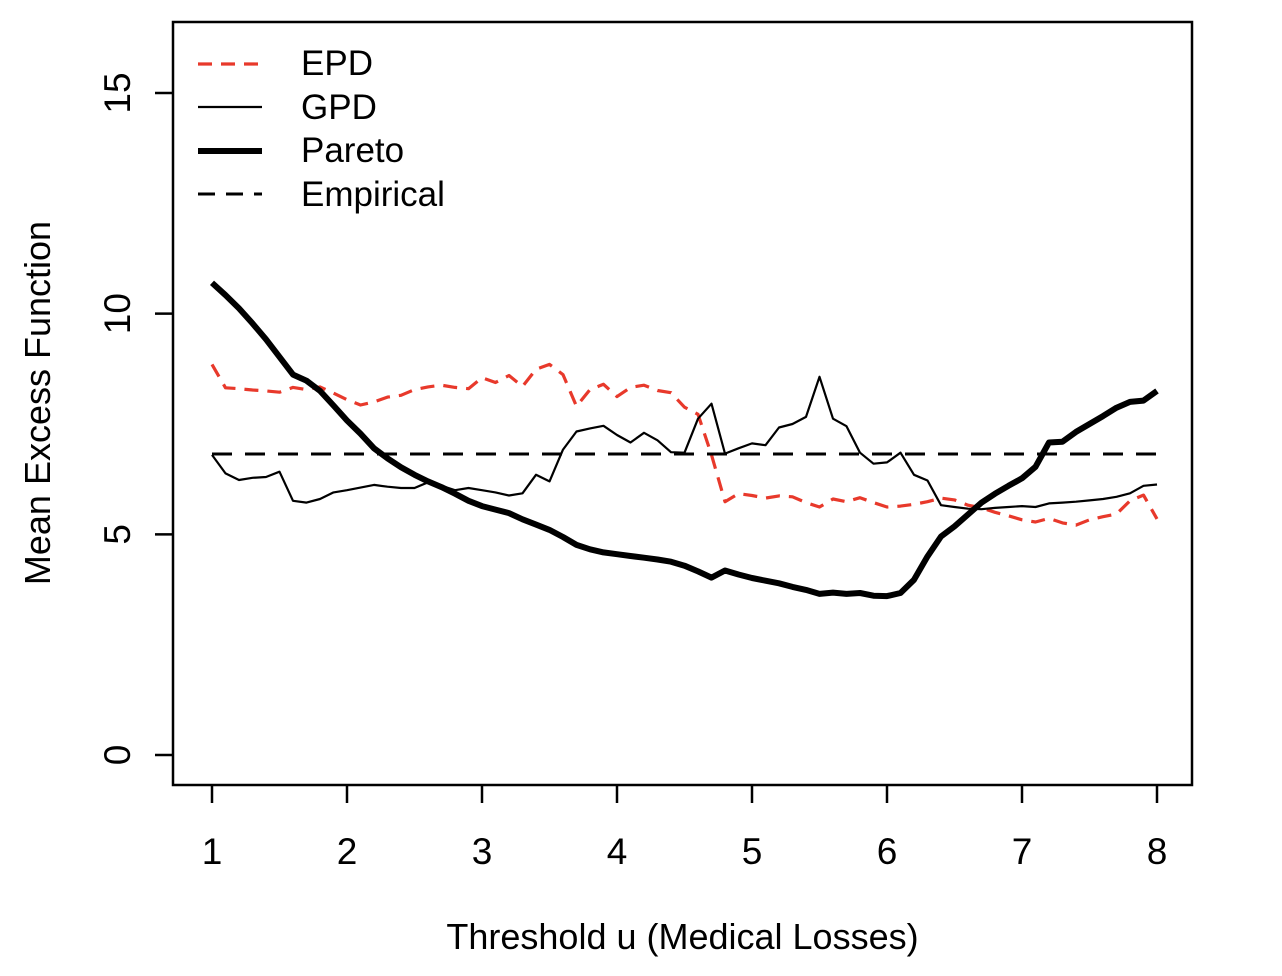  I want to click on x-axis-tick-label: 4, so click(617, 851).